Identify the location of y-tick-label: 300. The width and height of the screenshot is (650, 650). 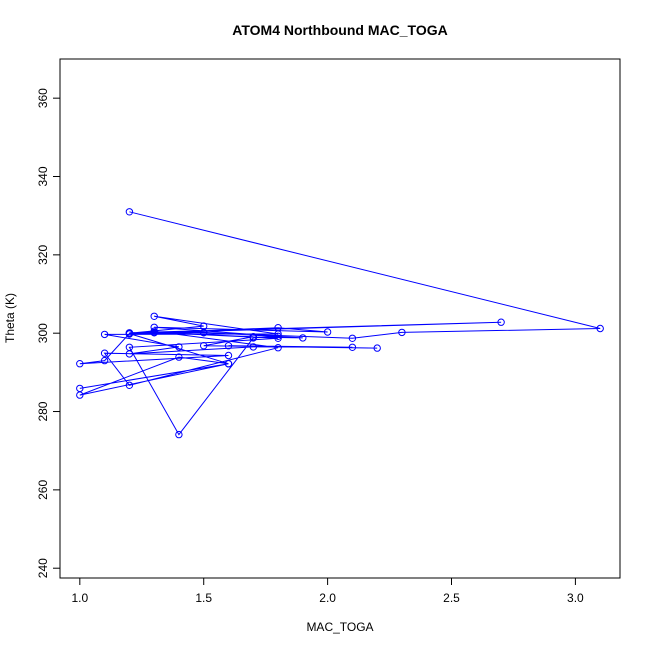
(43, 333).